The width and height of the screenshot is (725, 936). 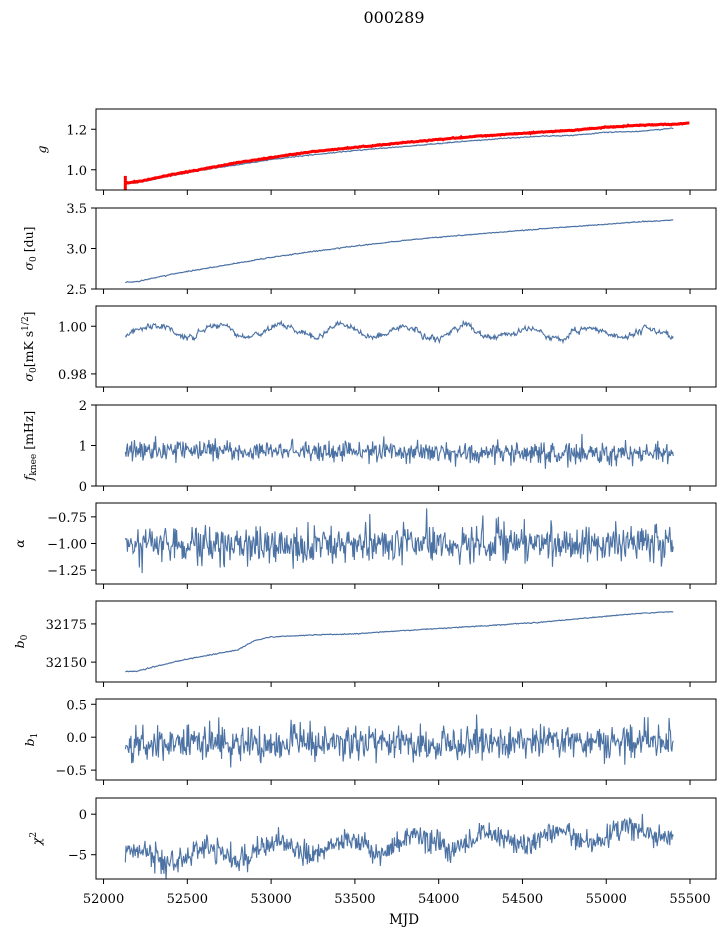 I want to click on chart-title: 000289, so click(x=393, y=17).